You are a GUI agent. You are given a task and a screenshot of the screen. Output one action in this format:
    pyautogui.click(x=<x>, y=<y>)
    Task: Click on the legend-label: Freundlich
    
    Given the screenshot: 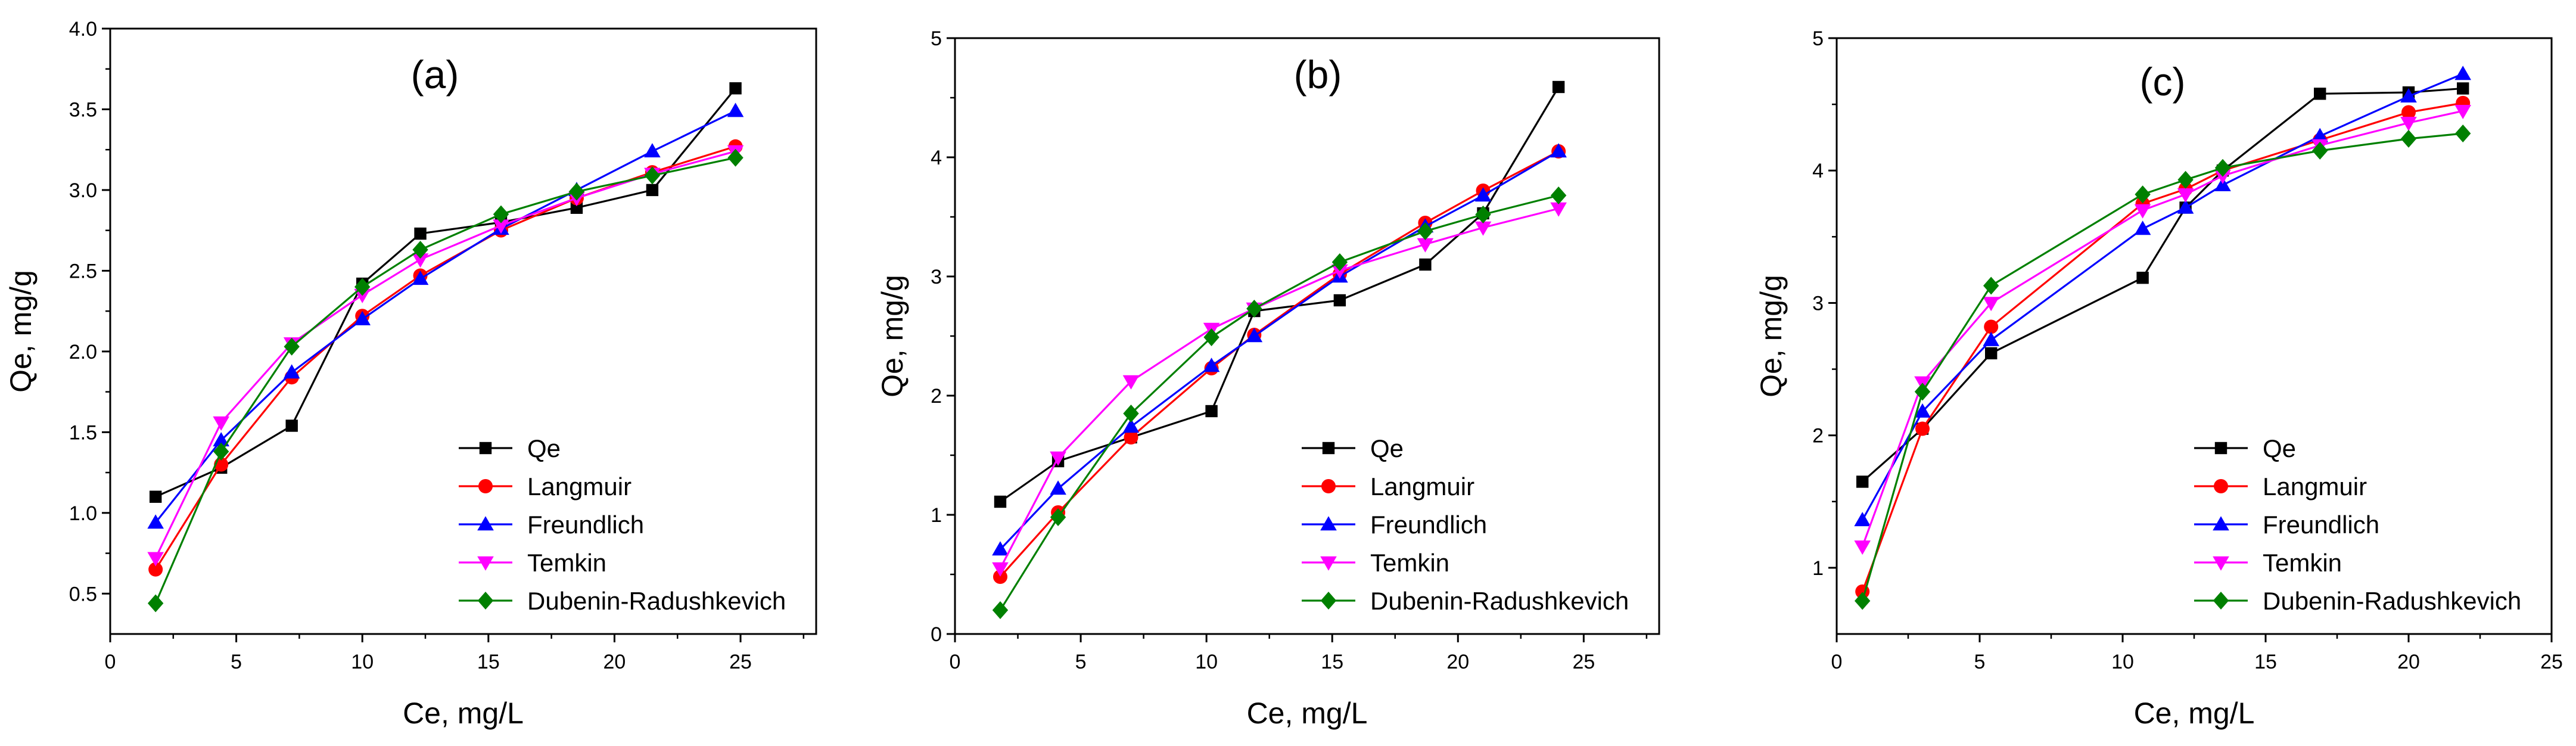 What is the action you would take?
    pyautogui.click(x=2321, y=525)
    